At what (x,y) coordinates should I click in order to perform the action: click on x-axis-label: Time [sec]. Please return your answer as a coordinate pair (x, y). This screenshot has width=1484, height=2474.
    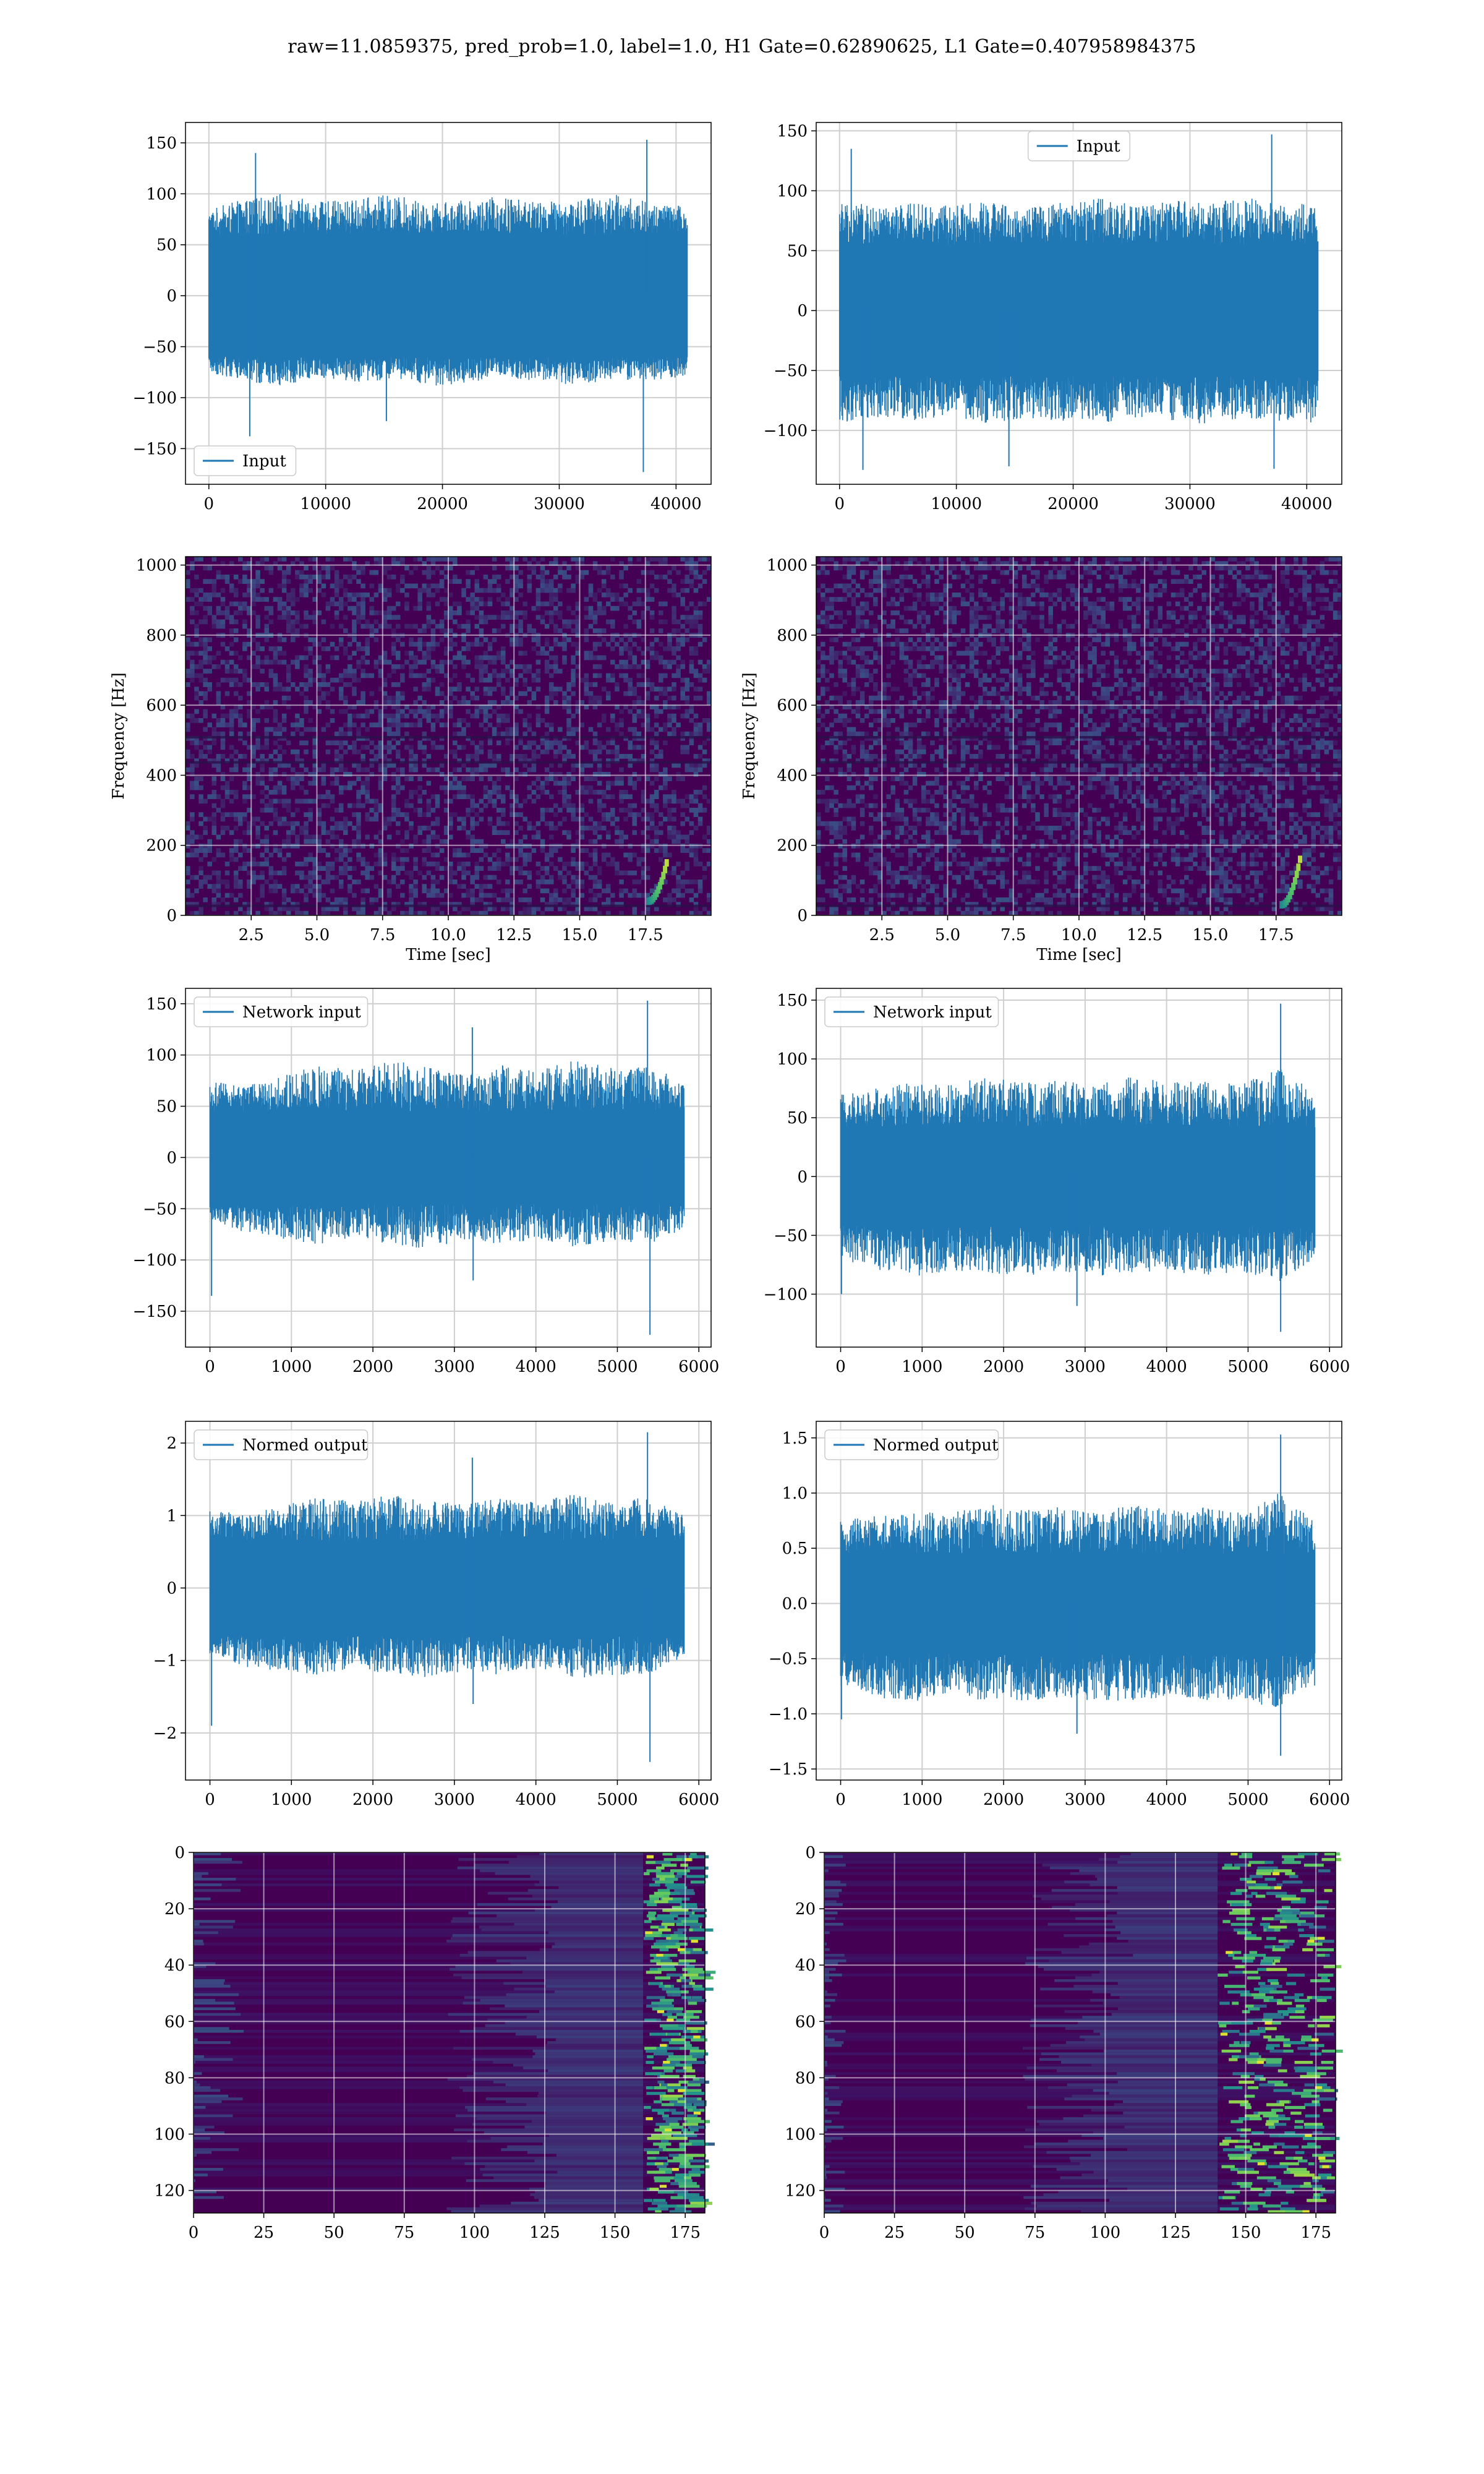
    Looking at the image, I should click on (1079, 955).